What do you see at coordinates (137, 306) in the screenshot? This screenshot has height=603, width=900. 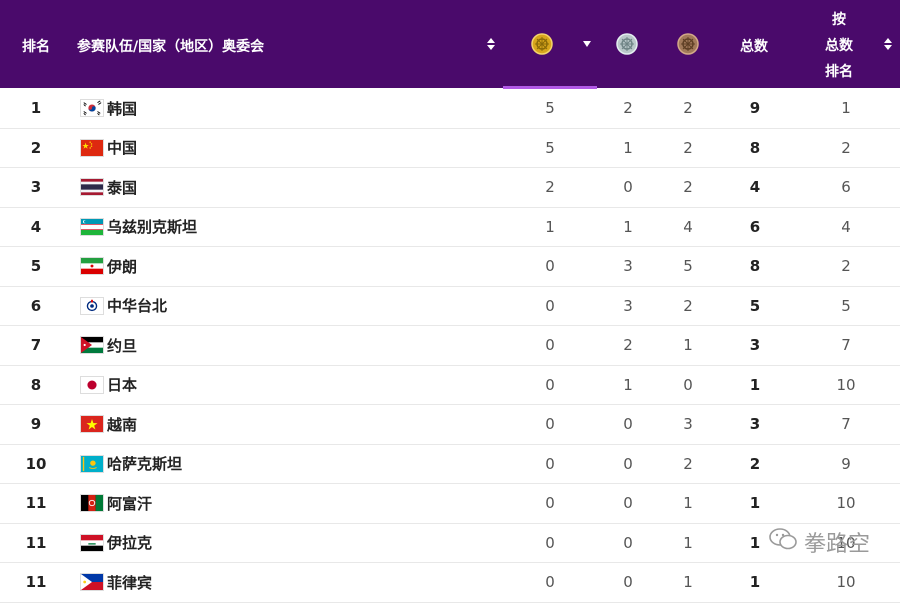 I see `country-name: 中华台北` at bounding box center [137, 306].